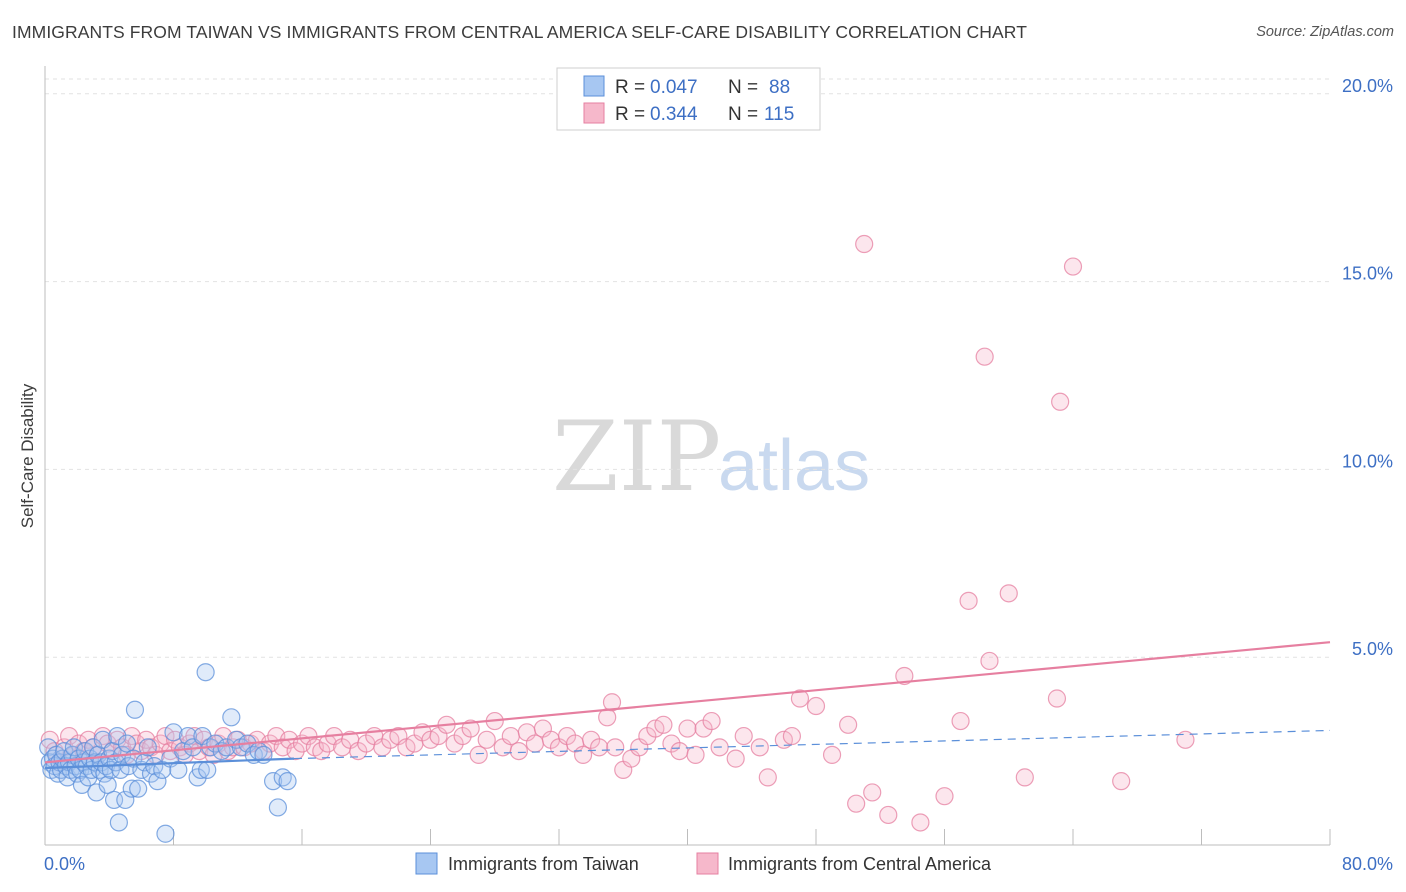  What do you see at coordinates (707, 863) in the screenshot?
I see `legend-bottom-swatch-central-america` at bounding box center [707, 863].